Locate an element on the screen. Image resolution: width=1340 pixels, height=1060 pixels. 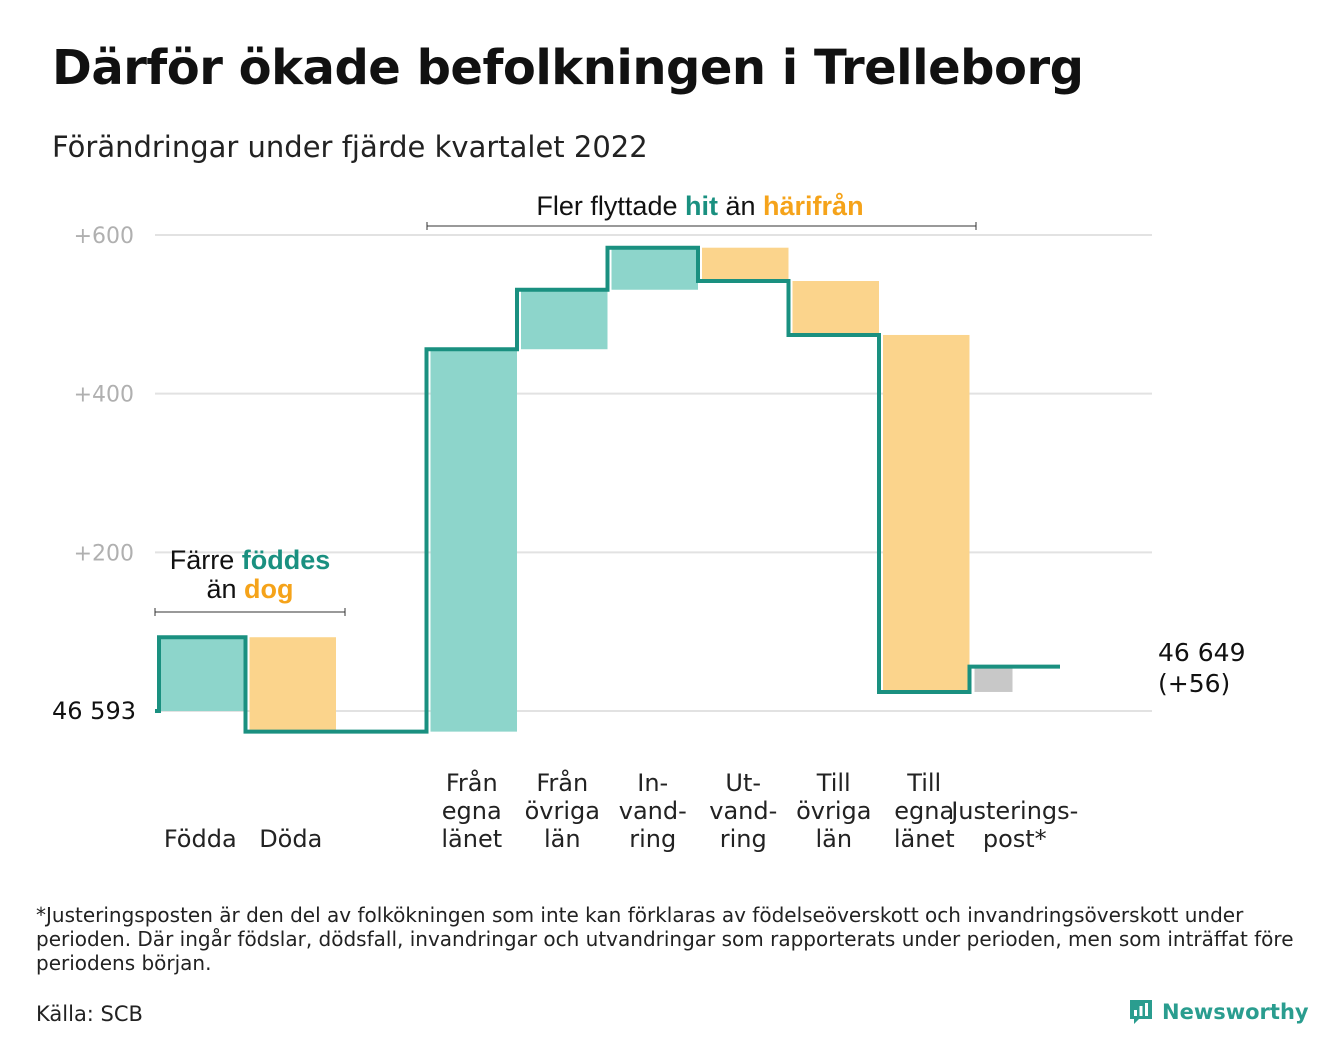
newsworthy-logo: Newsworthy is located at coordinates (1218, 1012).